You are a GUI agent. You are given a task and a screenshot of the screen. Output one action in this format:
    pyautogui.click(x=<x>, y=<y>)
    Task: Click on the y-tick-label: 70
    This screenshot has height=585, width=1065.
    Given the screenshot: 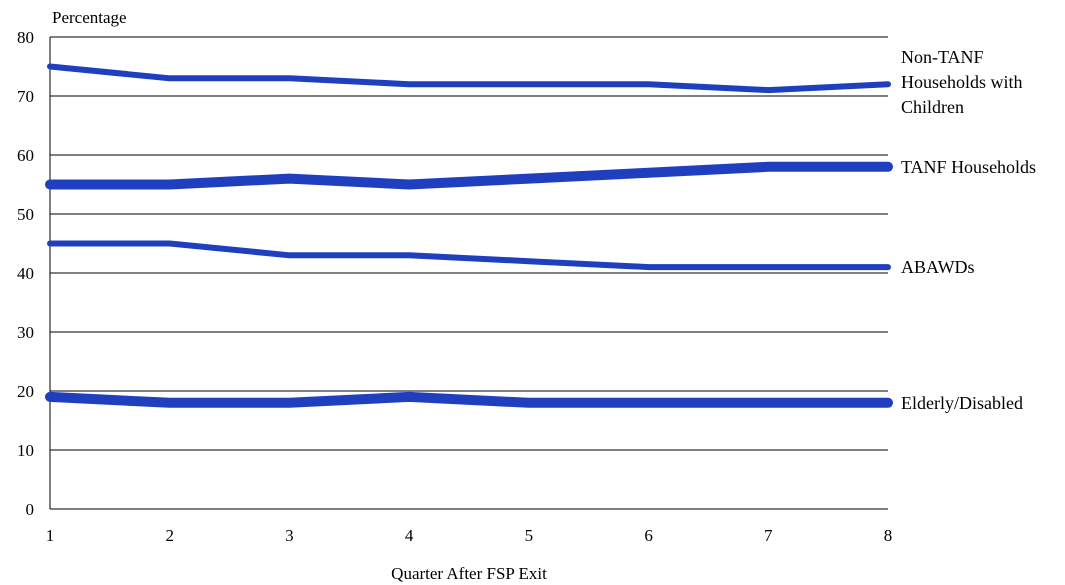 What is the action you would take?
    pyautogui.click(x=25, y=96)
    